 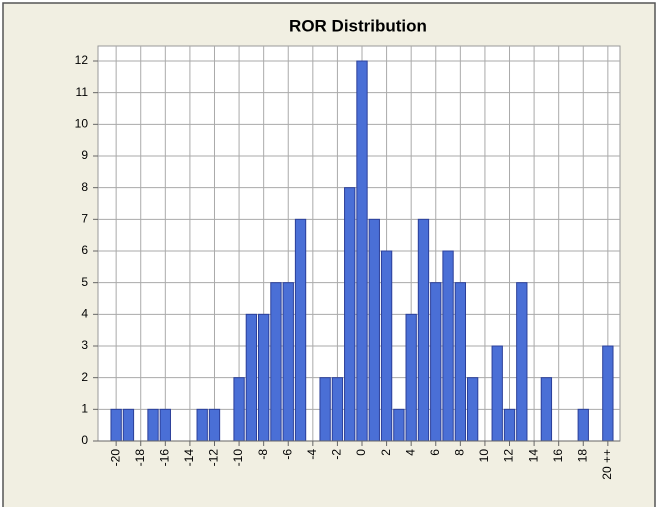 What do you see at coordinates (238, 458) in the screenshot?
I see `x-tick-label: -10` at bounding box center [238, 458].